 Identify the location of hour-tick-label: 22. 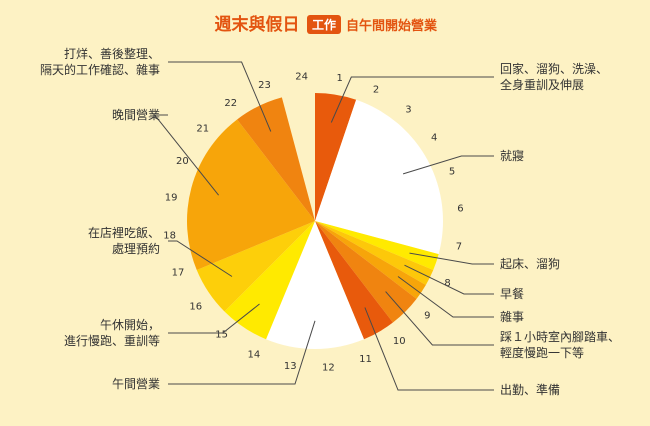
(230, 103).